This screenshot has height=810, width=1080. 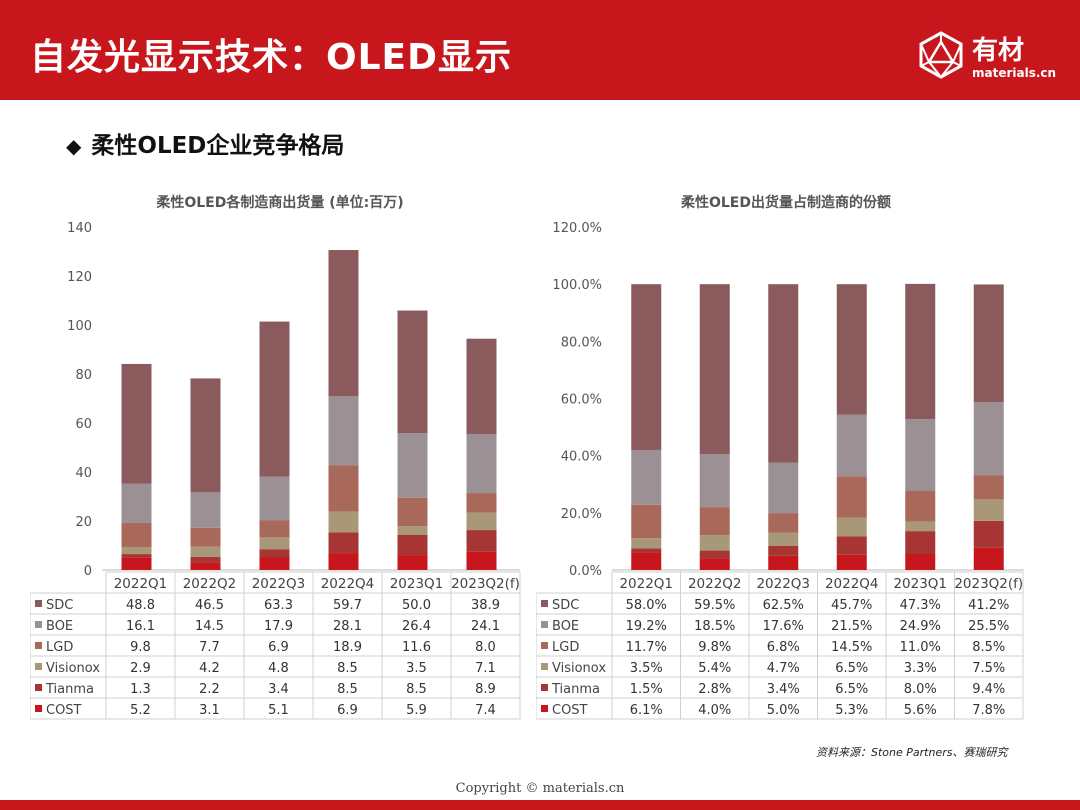 I want to click on legend-label-visionox: Visionox, so click(x=579, y=668).